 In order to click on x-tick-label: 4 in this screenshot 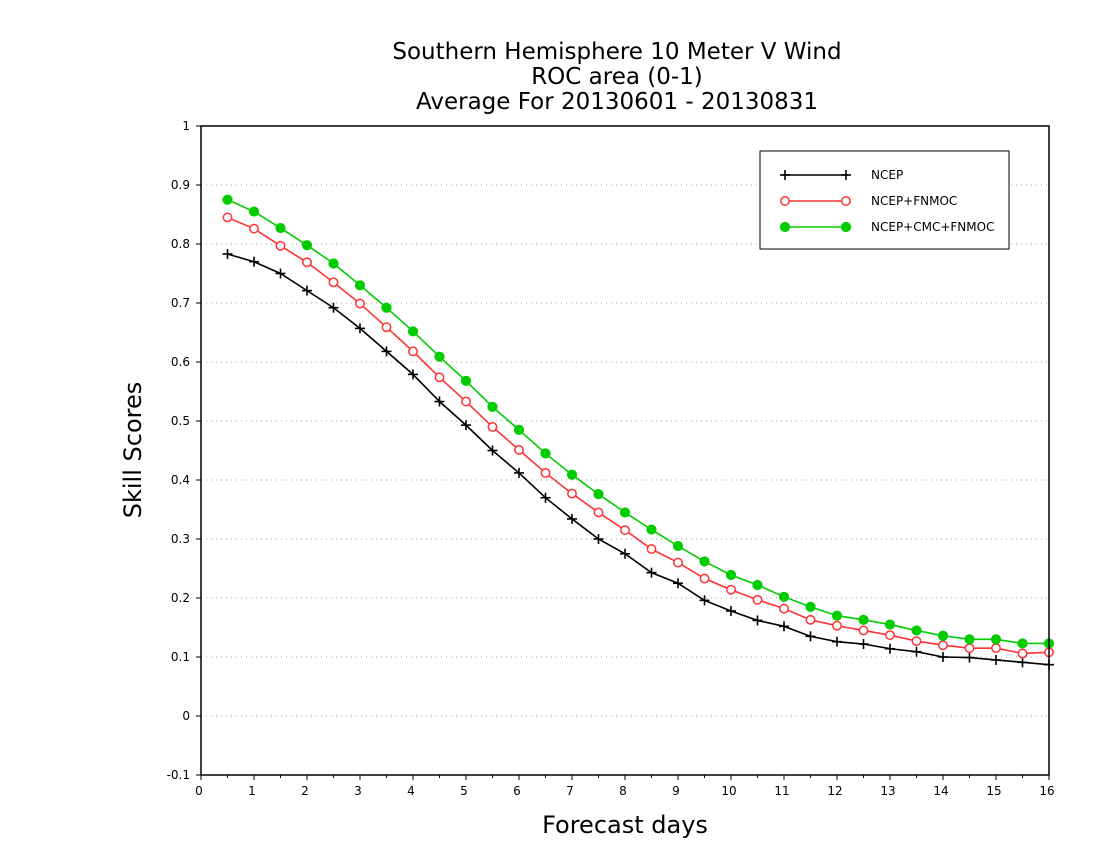, I will do `click(411, 791)`.